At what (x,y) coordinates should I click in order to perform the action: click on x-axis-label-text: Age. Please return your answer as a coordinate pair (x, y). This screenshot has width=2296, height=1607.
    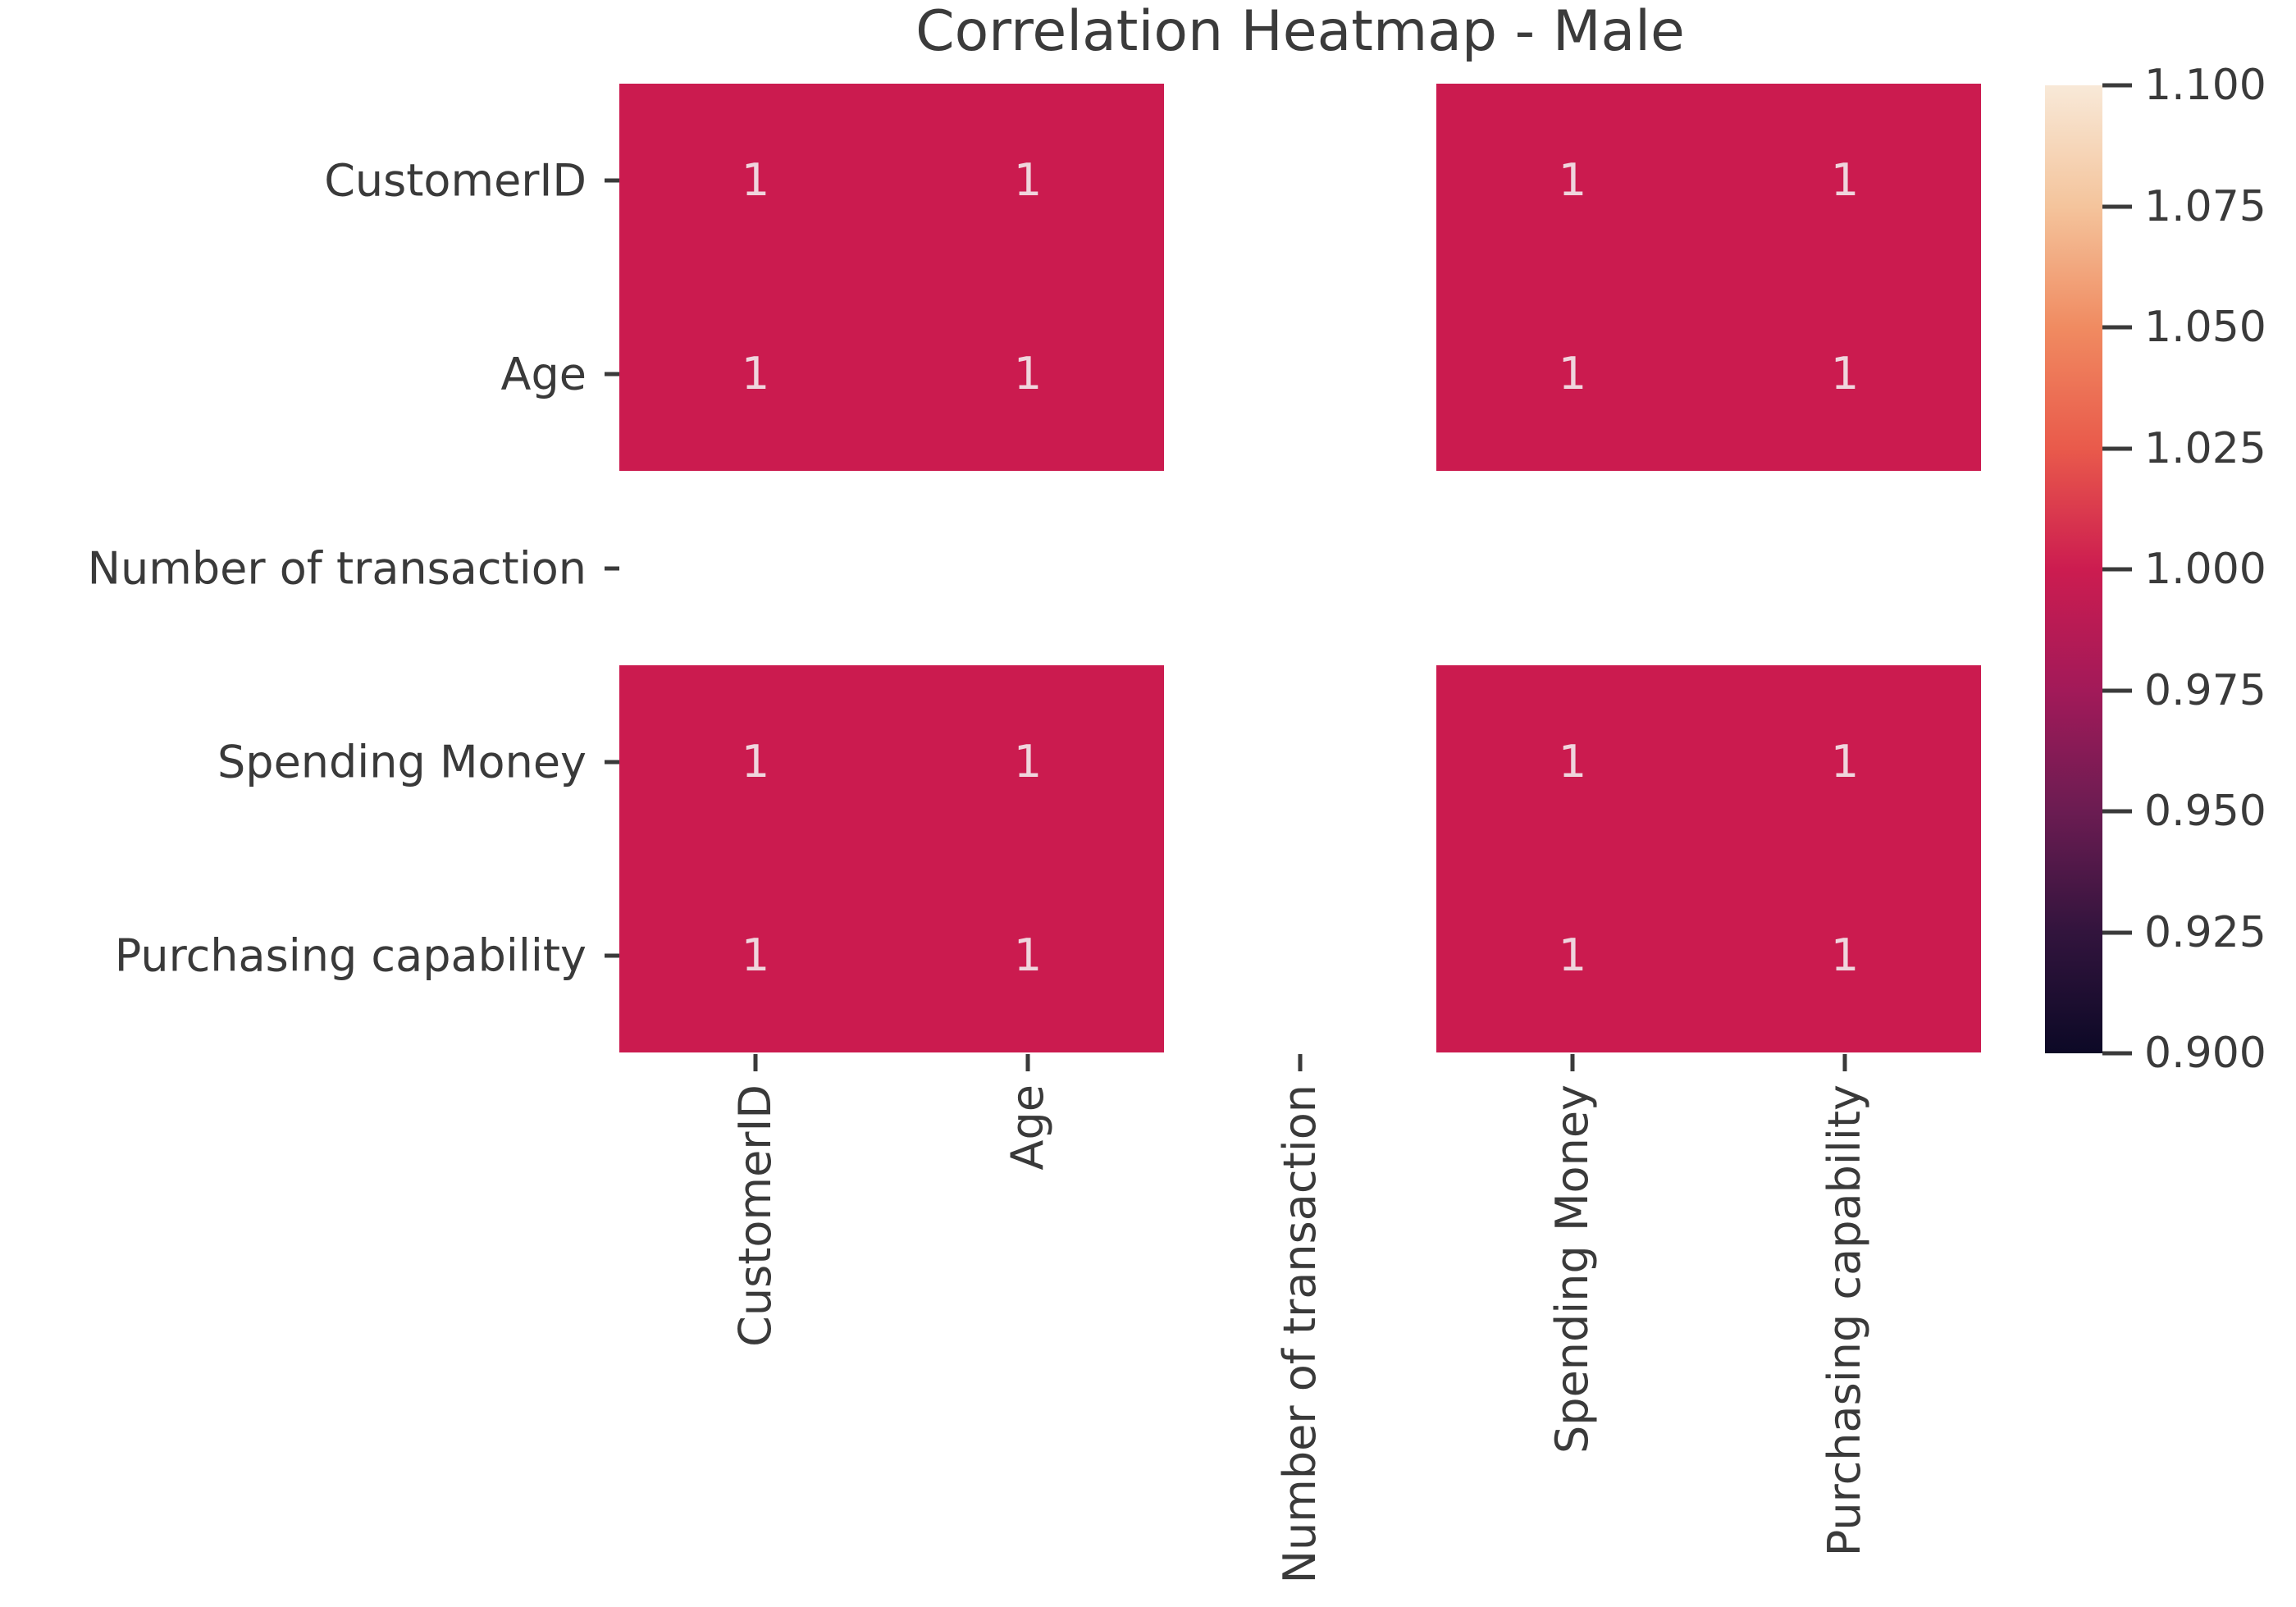
    Looking at the image, I should click on (1027, 1127).